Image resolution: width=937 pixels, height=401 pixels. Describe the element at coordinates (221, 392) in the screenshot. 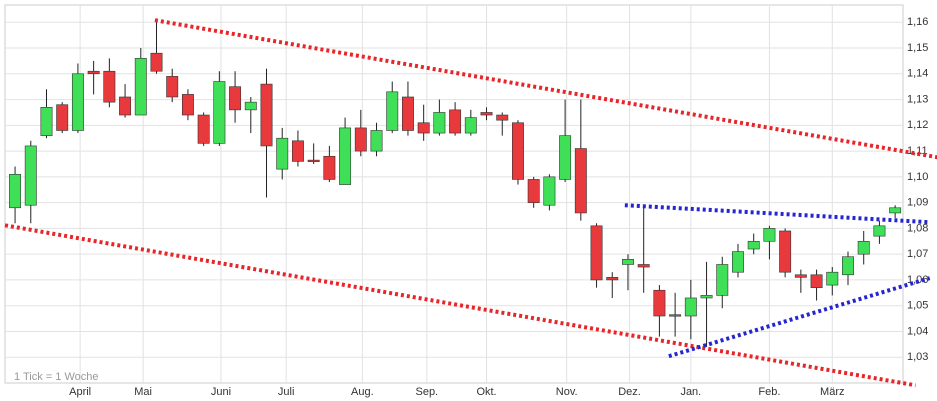

I see `x-tick-label: Juni` at that location.